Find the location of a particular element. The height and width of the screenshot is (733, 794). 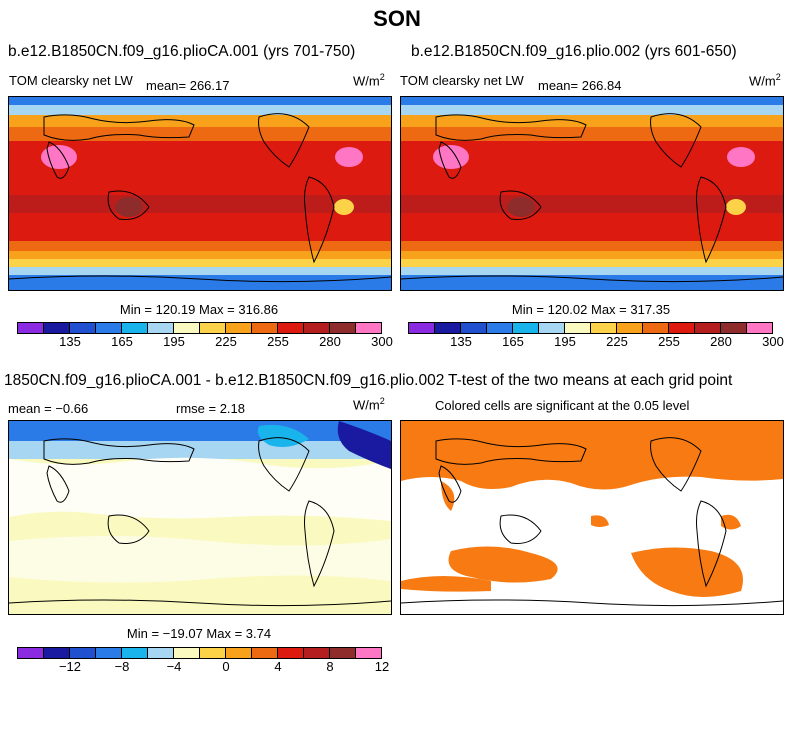

panel4-field is located at coordinates (592, 517).